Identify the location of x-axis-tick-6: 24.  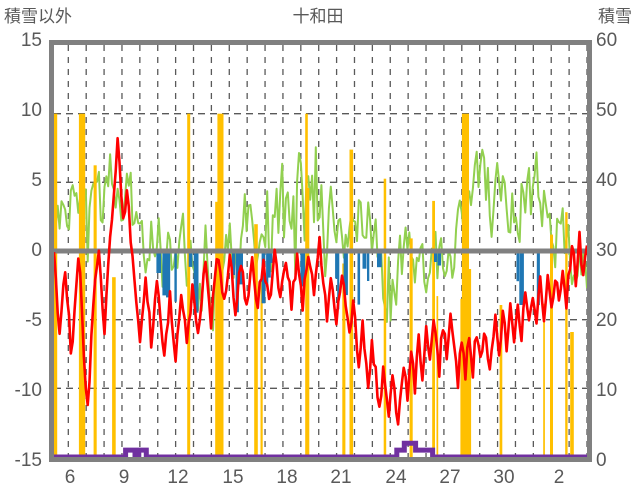
(396, 477).